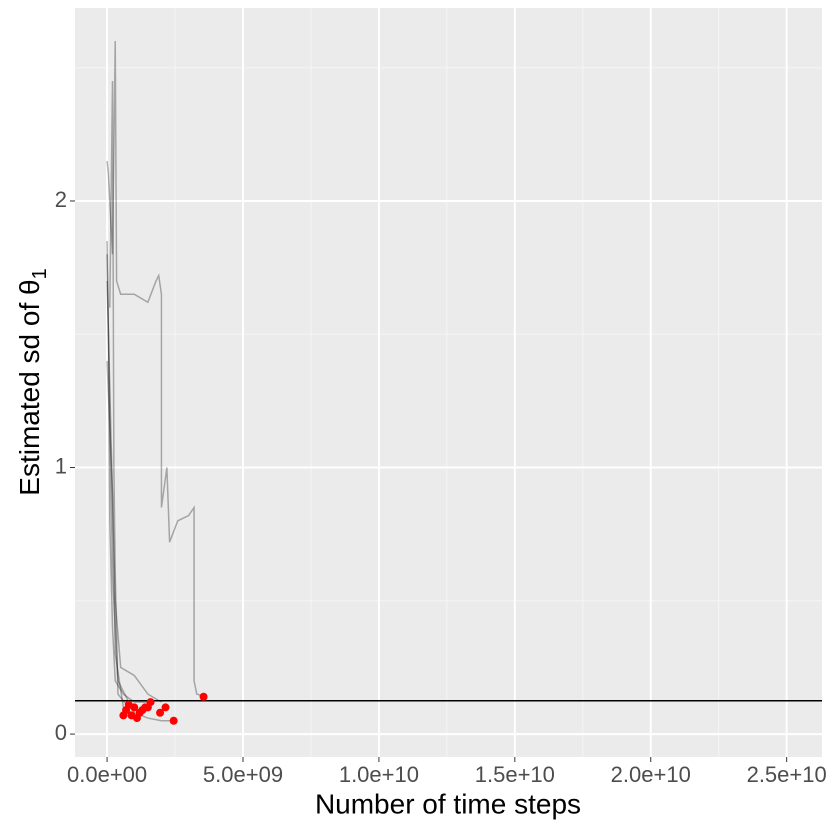 The image size is (830, 830). I want to click on y-axis-title-main: Estimated sd of θ, so click(29, 387).